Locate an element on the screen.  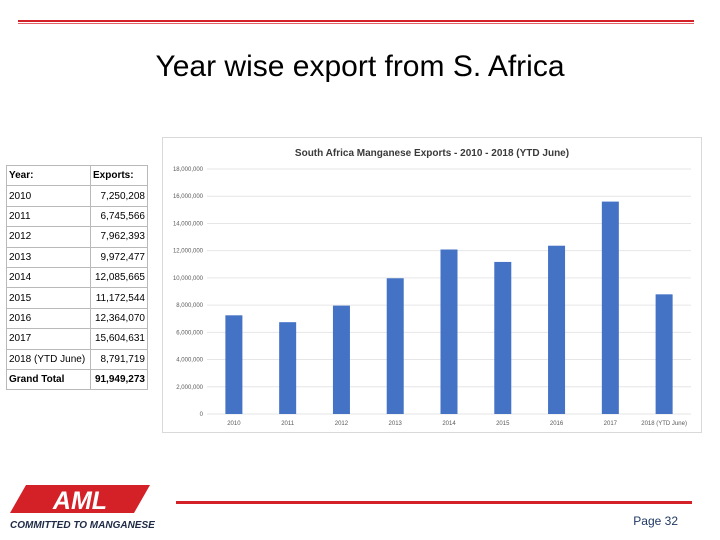
table-row: 2017 15,604,631 is located at coordinates (77, 339).